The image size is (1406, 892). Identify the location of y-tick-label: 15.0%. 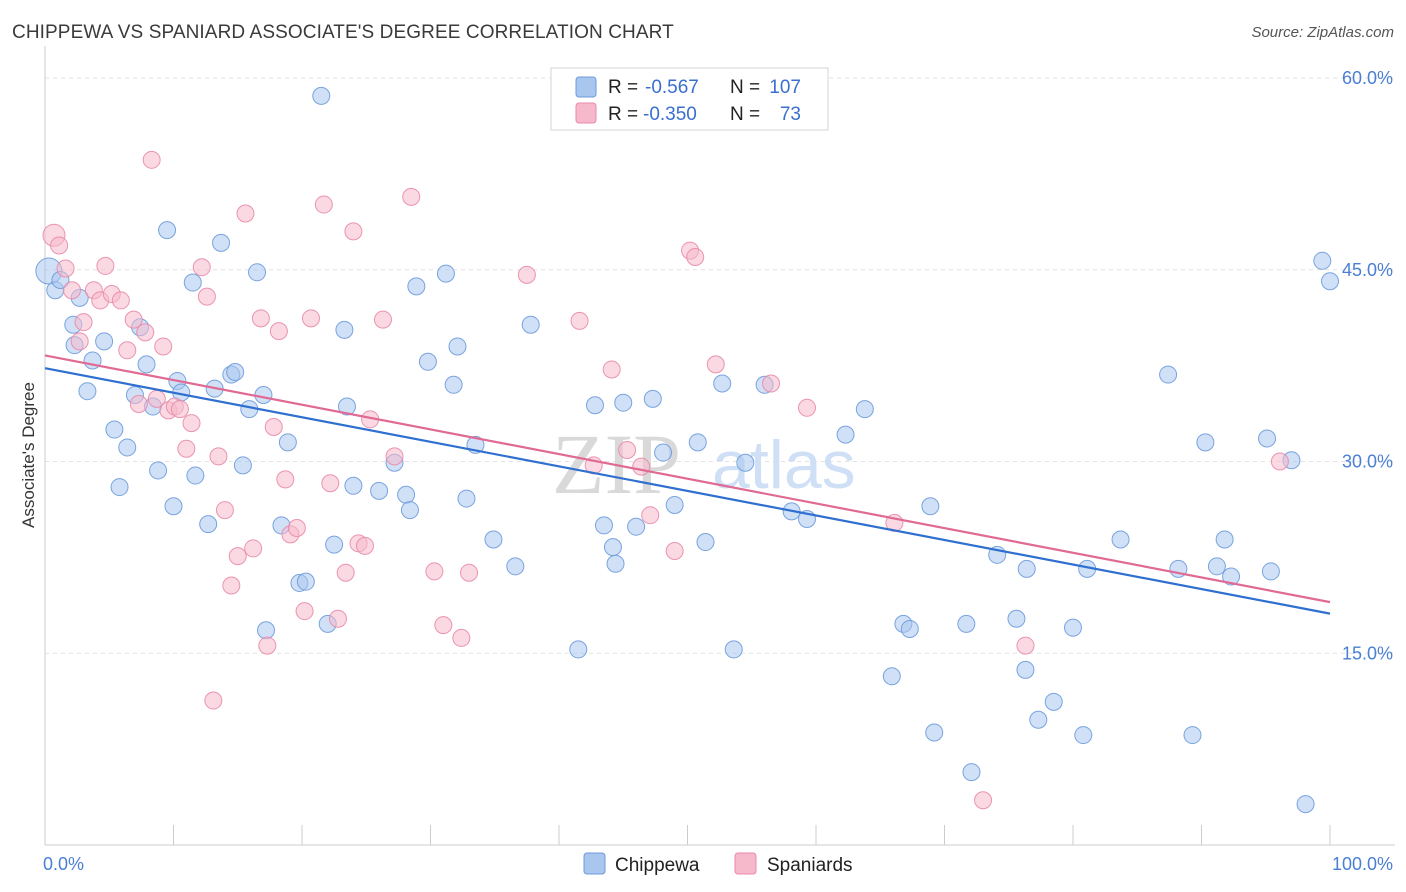
(1367, 653).